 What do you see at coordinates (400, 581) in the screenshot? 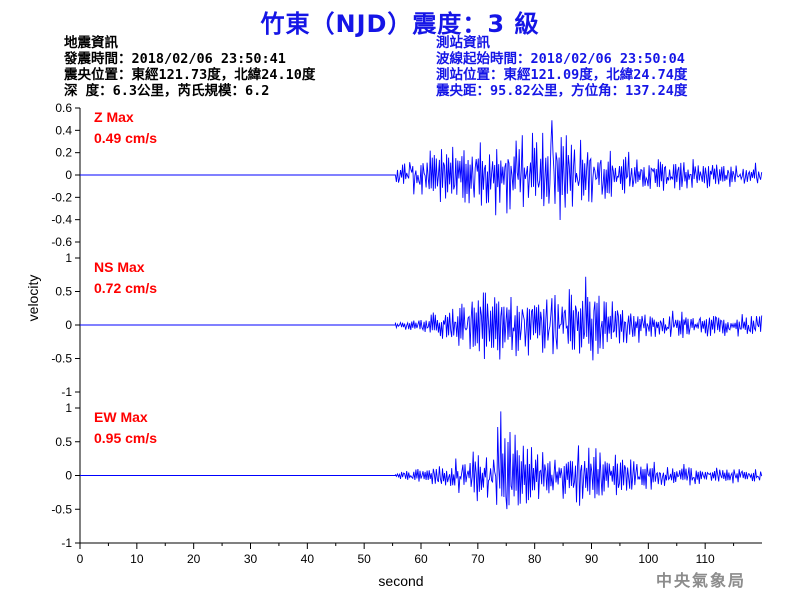
I see `x-axis-label: second` at bounding box center [400, 581].